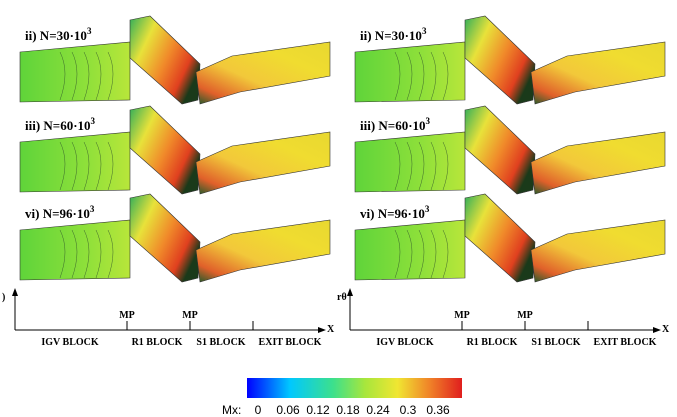 The height and width of the screenshot is (417, 677). I want to click on colorbar-tick-label: 0.36, so click(438, 410).